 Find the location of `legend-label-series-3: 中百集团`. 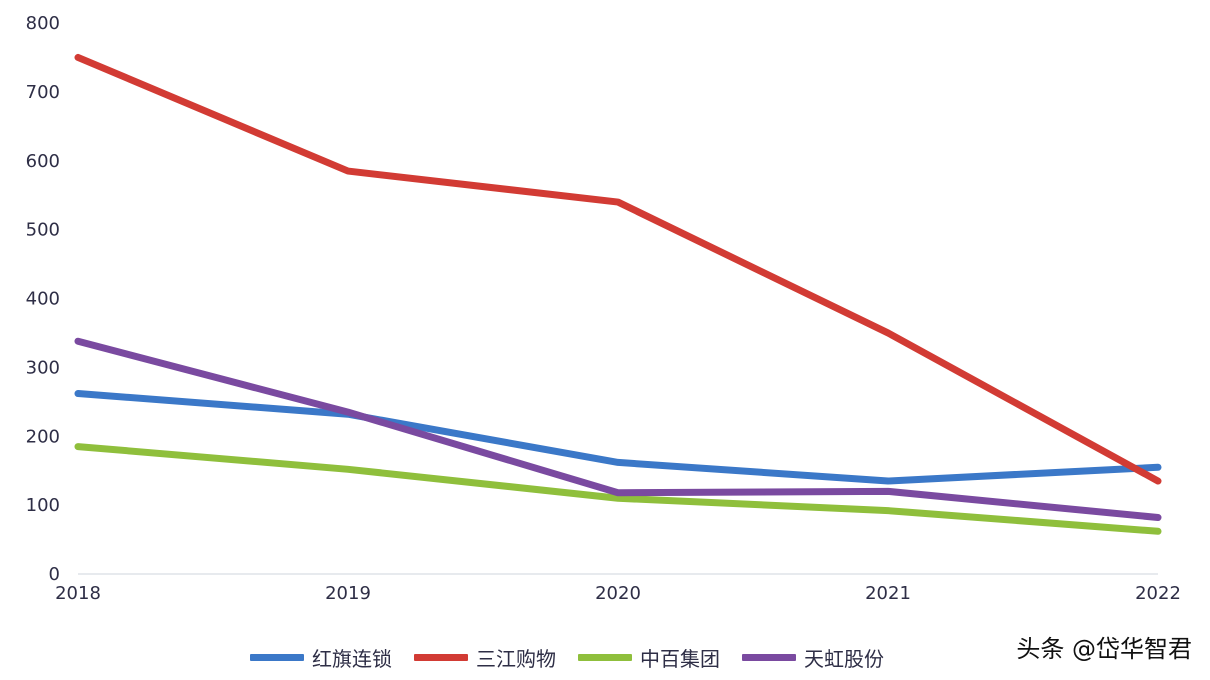

legend-label-series-3: 中百集团 is located at coordinates (680, 658).